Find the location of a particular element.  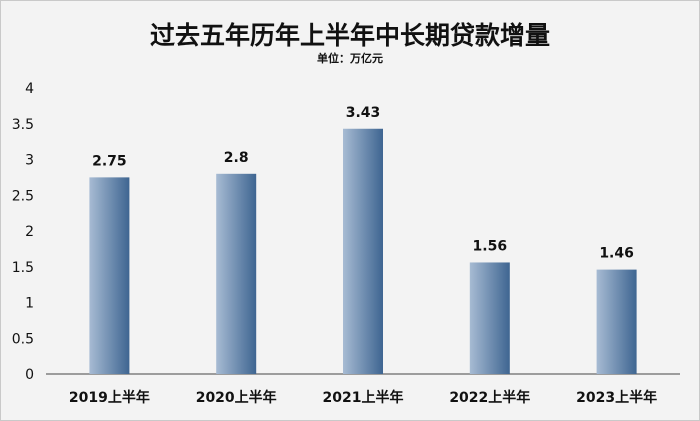

y-axis: 0 0.5 1 1.5 2 2.5 3 3.5 4 is located at coordinates (23, 232).